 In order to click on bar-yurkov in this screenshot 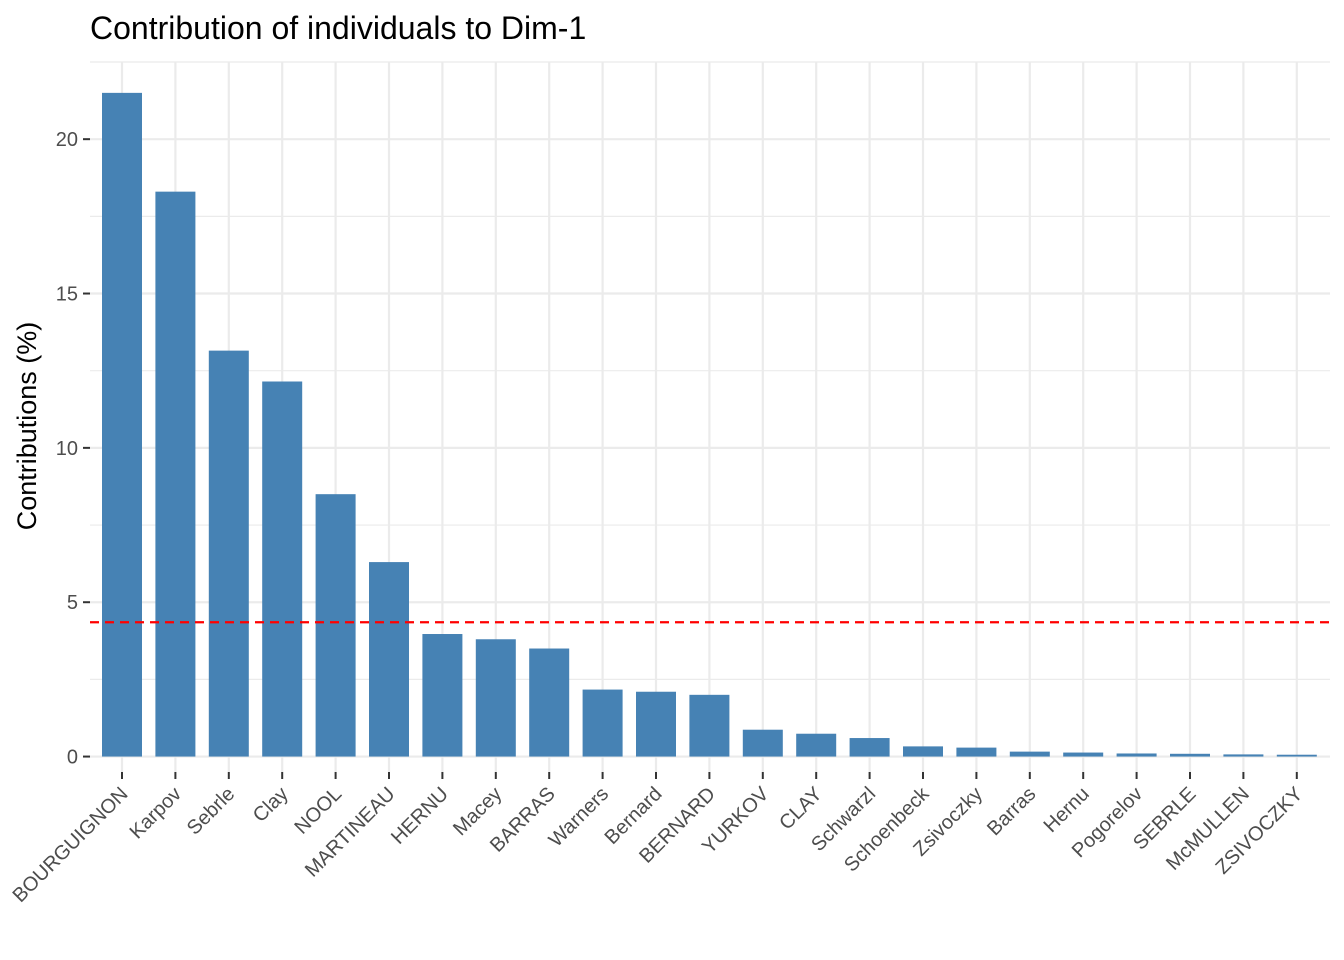, I will do `click(762, 743)`.